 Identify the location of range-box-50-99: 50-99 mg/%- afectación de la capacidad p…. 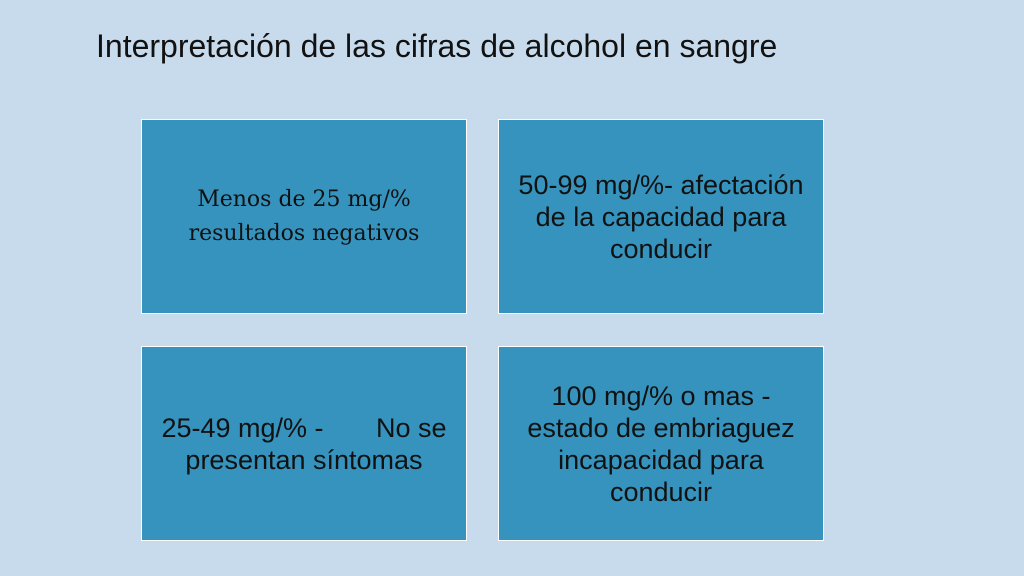
(661, 216).